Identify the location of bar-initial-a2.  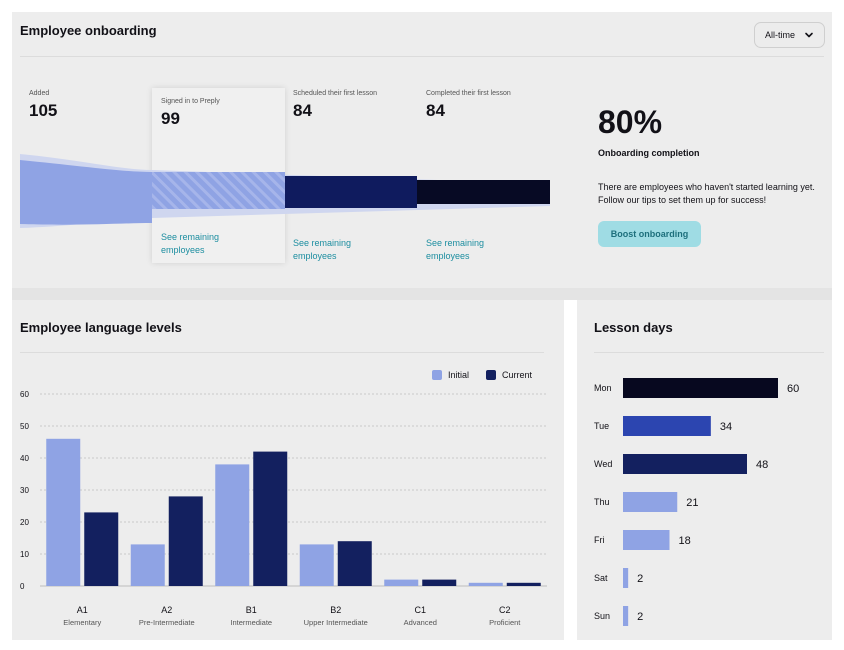
(147, 565).